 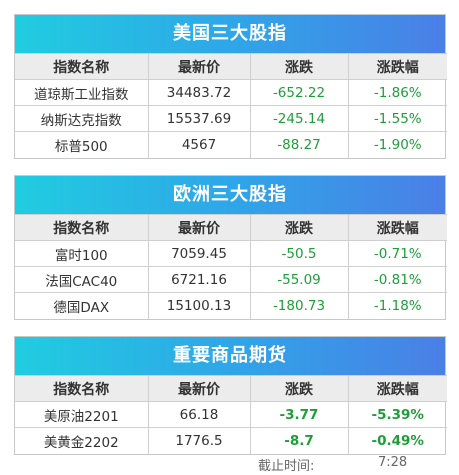 What do you see at coordinates (299, 414) in the screenshot?
I see `change-value: -3.77` at bounding box center [299, 414].